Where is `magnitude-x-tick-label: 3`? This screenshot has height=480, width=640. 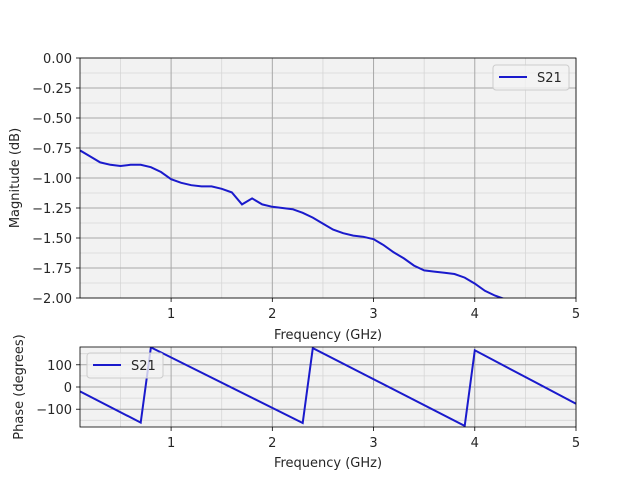 magnitude-x-tick-label: 3 is located at coordinates (373, 314).